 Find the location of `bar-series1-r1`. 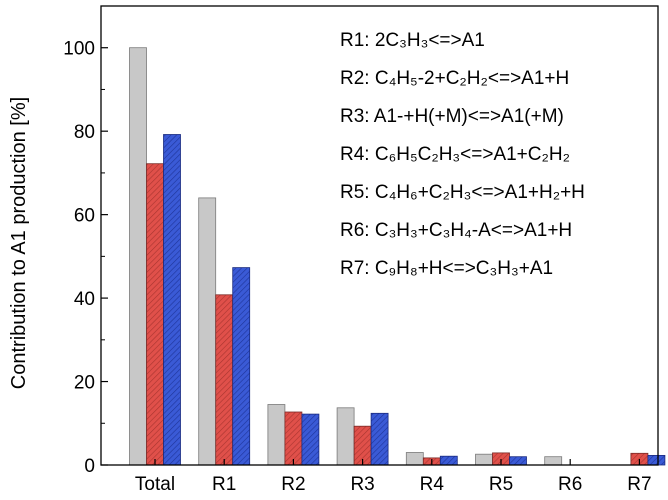

bar-series1-r1 is located at coordinates (207, 331).